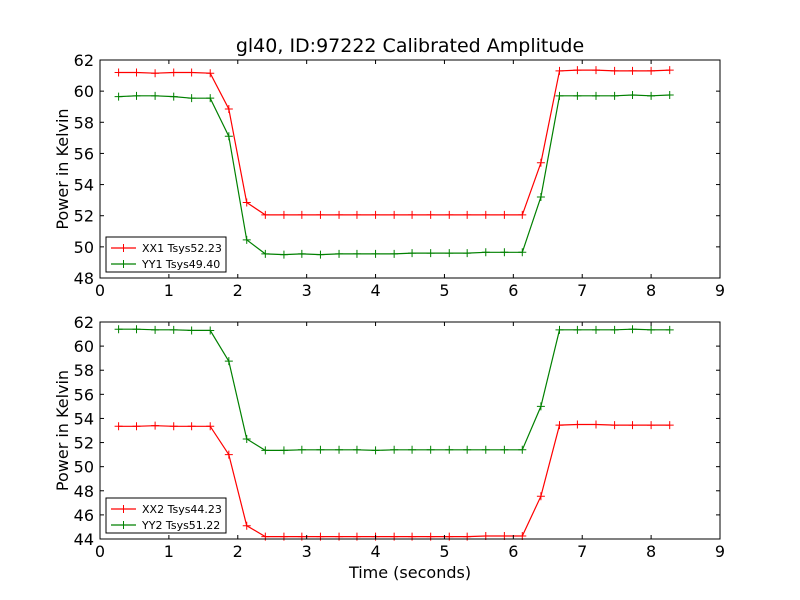 Image resolution: width=800 pixels, height=600 pixels. Describe the element at coordinates (180, 525) in the screenshot. I see `legend-label: YY2 Tsys51.22` at that location.